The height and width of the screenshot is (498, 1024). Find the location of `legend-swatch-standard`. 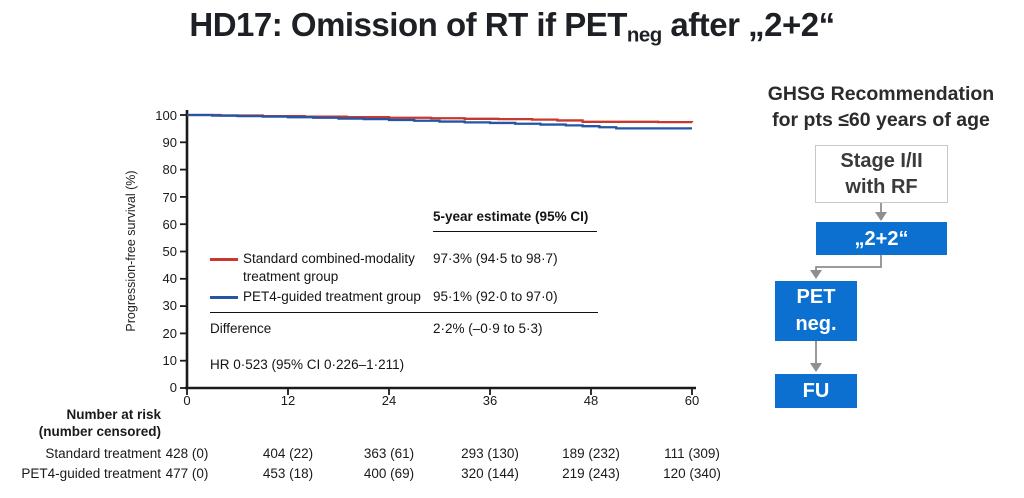

legend-swatch-standard is located at coordinates (224, 259).